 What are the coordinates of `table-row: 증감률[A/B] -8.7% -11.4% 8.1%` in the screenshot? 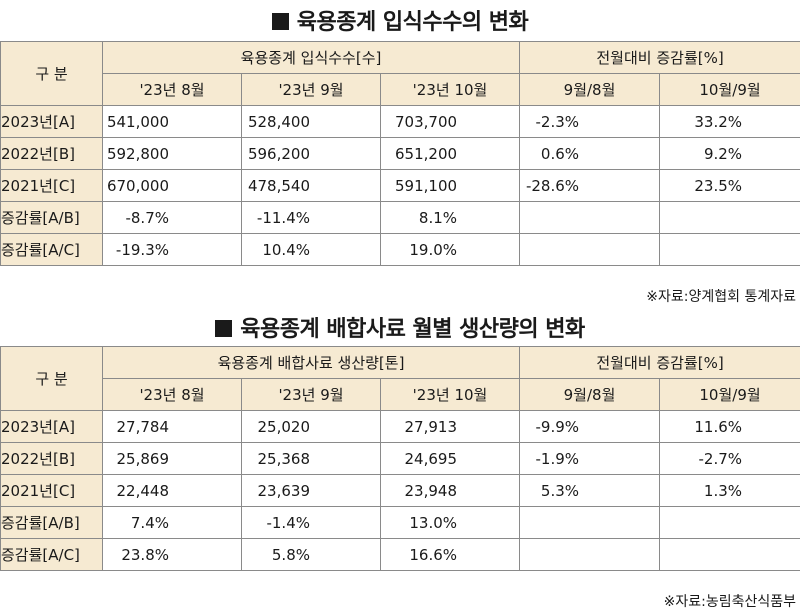 It's located at (400, 217).